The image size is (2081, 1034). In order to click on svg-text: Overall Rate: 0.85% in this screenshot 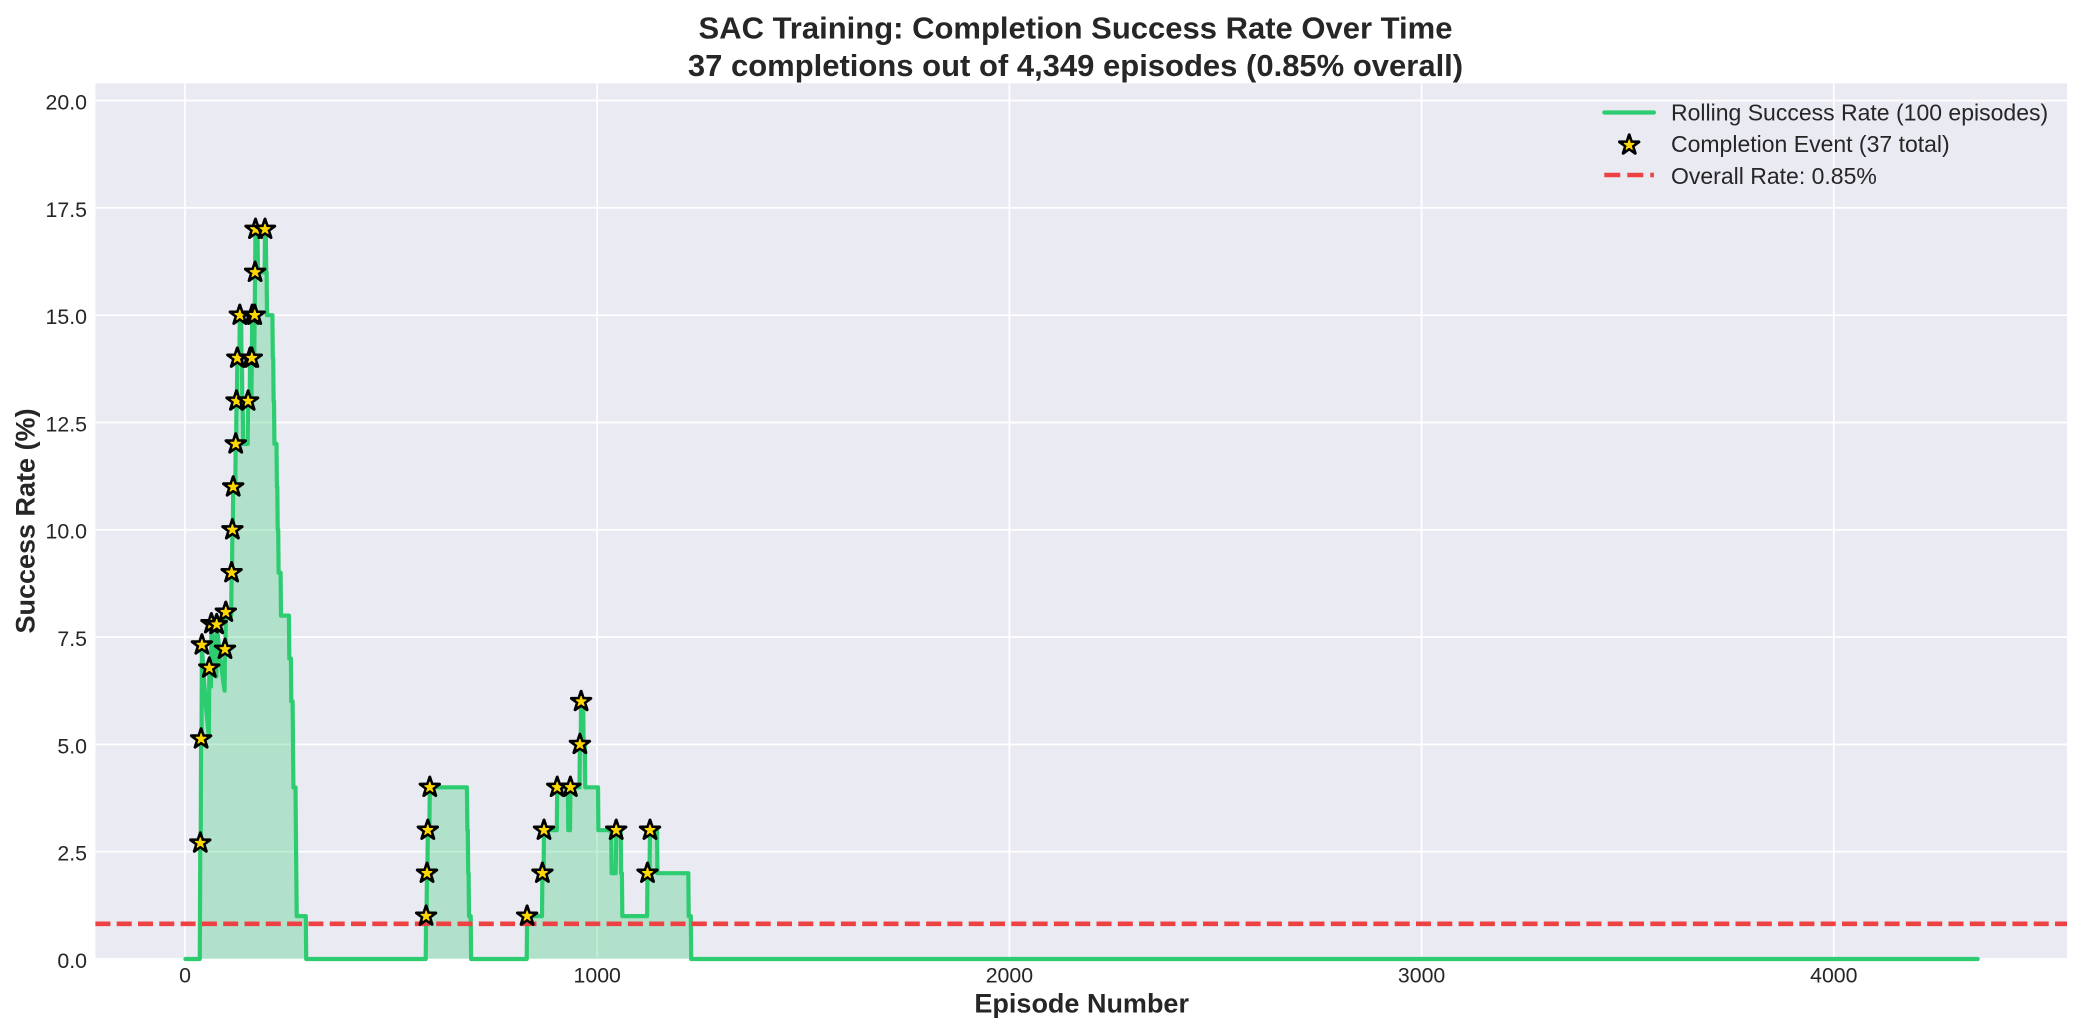, I will do `click(1774, 176)`.